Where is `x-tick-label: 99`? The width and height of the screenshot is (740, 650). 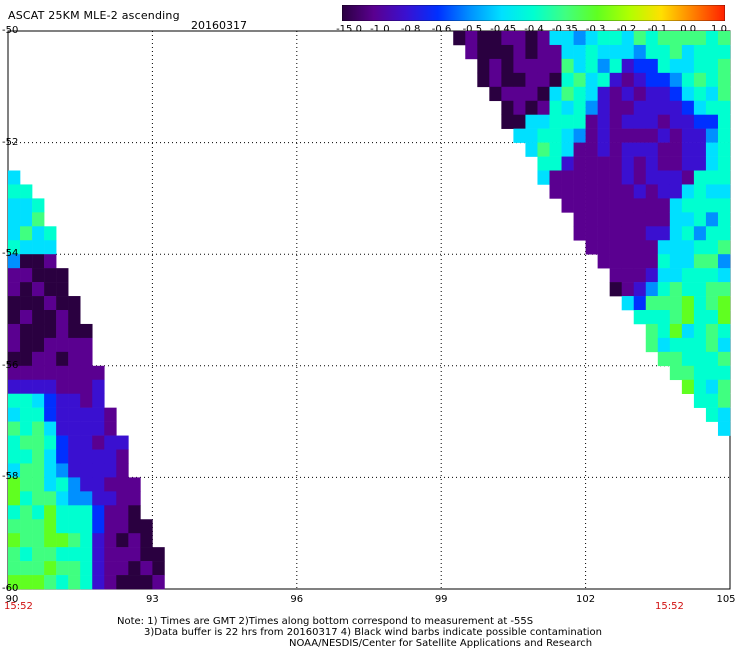 x-tick-label: 99 is located at coordinates (441, 599).